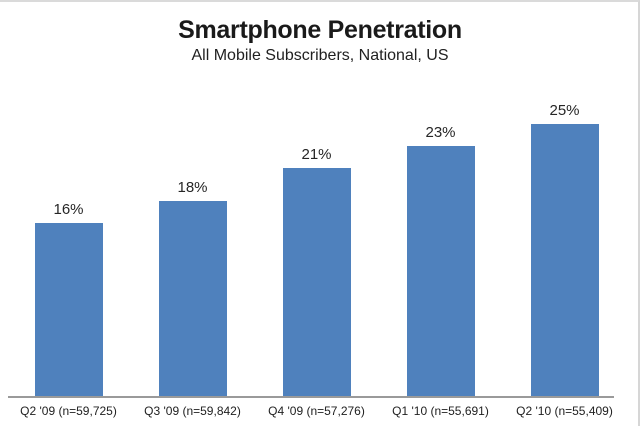 Image resolution: width=640 pixels, height=426 pixels. I want to click on bar-value-label: 25%, so click(564, 110).